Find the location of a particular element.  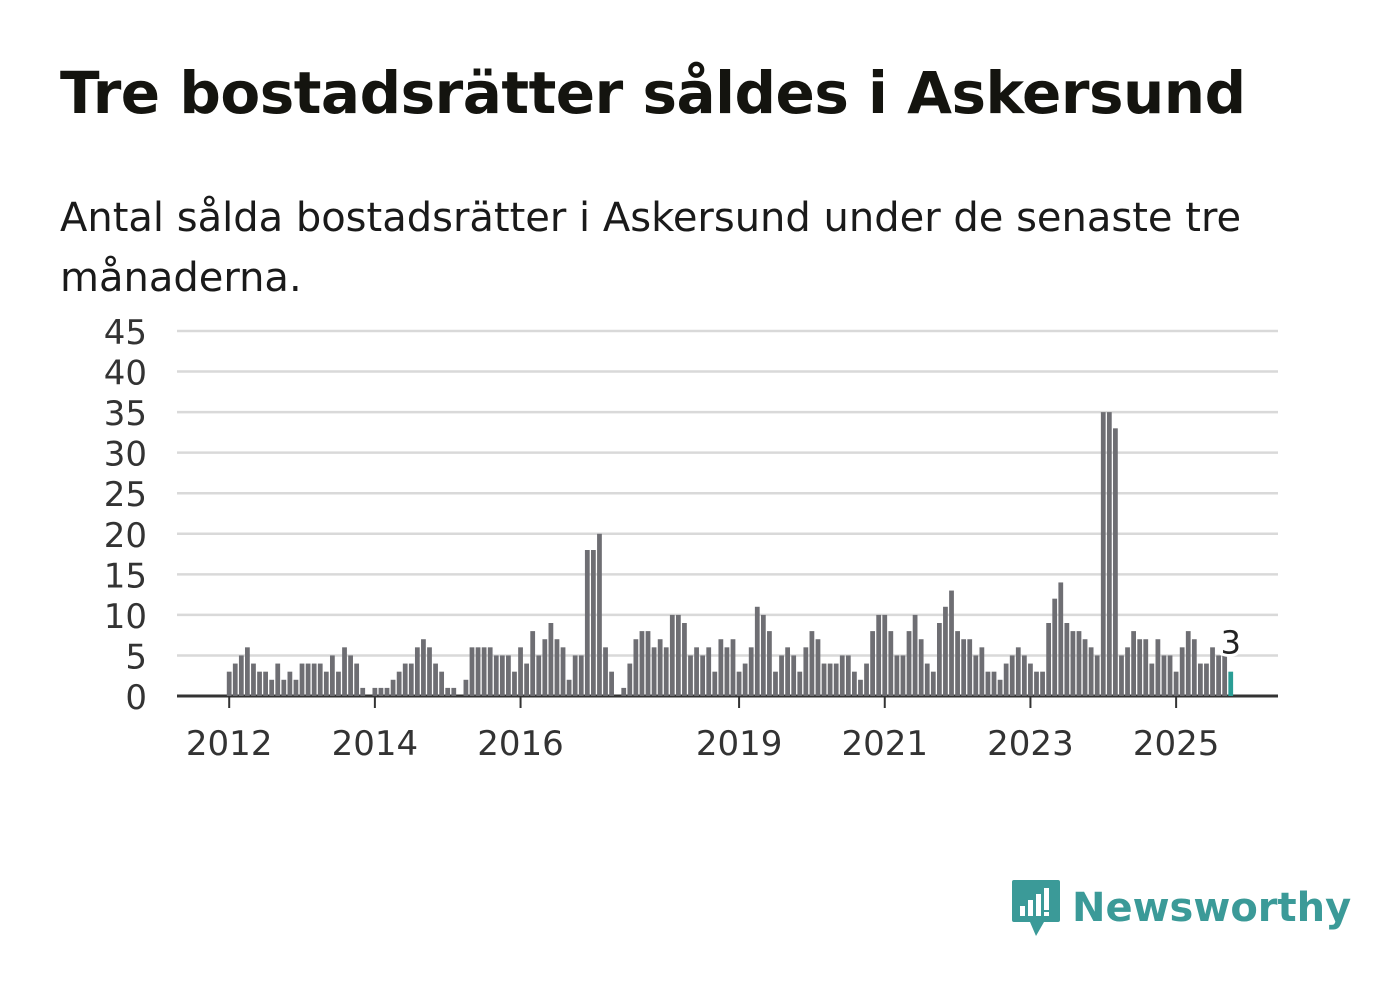

x-tick-label: 2023 is located at coordinates (1030, 744).